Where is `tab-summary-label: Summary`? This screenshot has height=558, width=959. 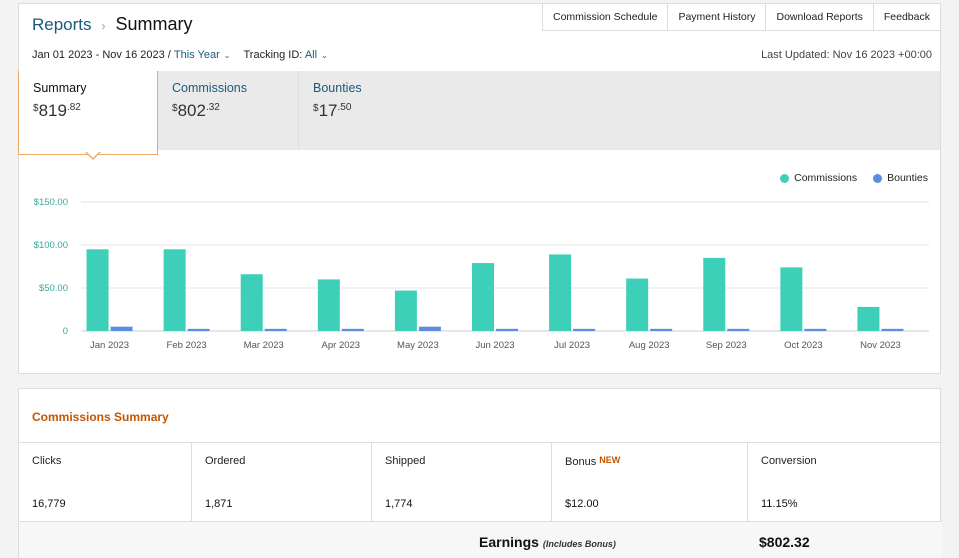
tab-summary-label: Summary is located at coordinates (60, 88).